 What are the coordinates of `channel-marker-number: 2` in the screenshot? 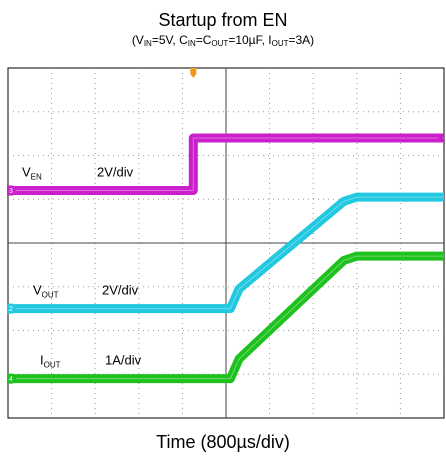 It's located at (11, 309).